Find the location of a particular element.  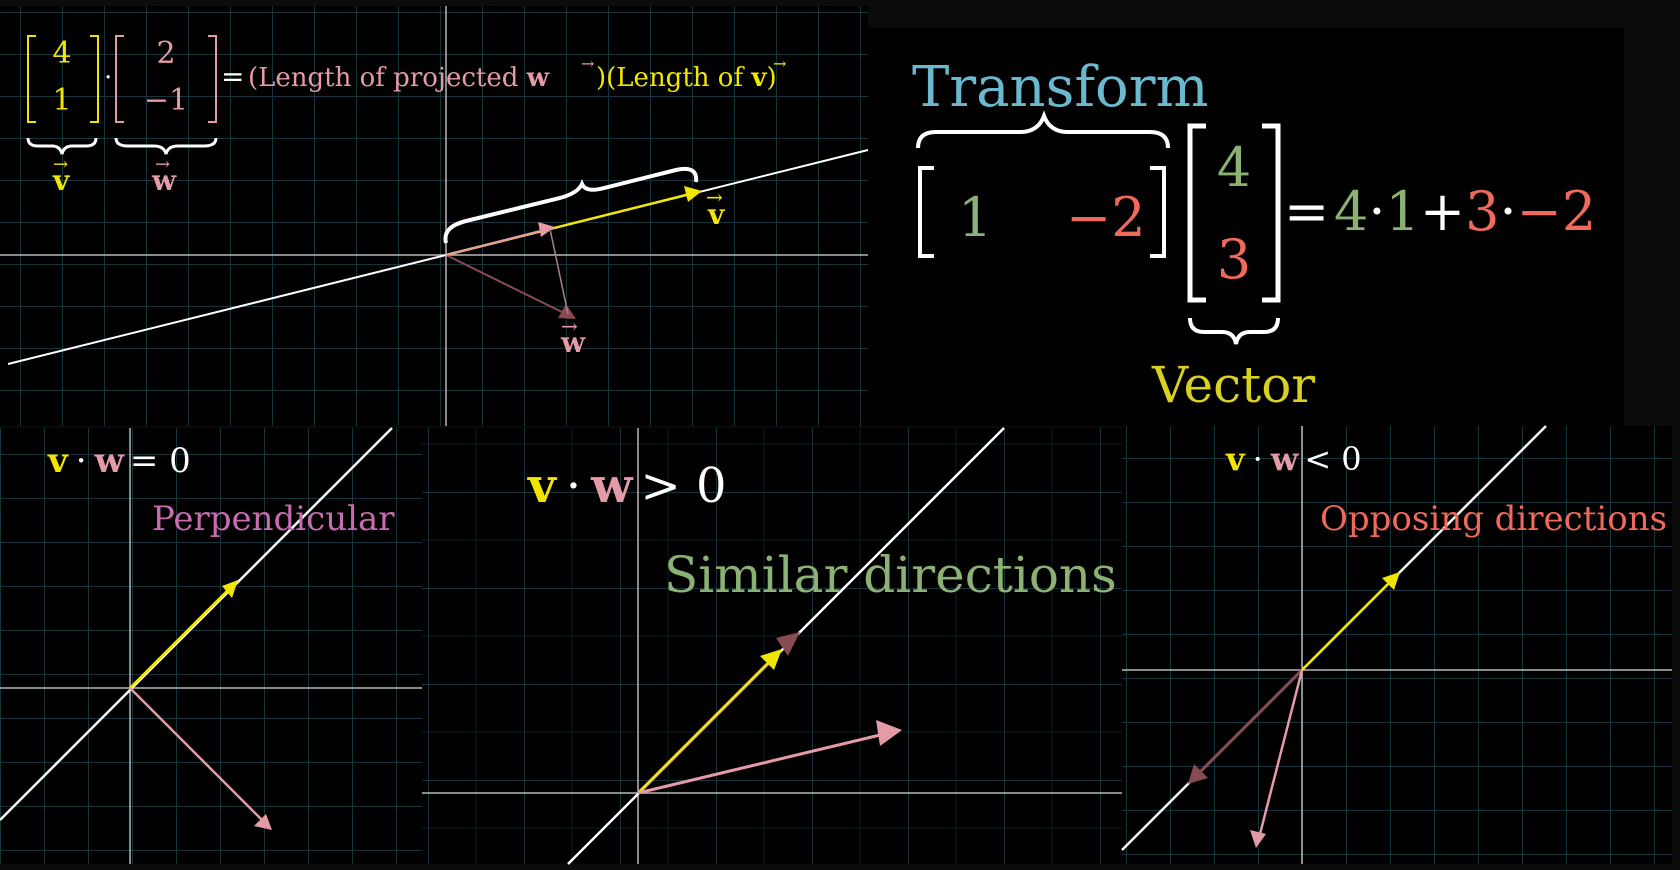

result-expression: 4·1+3·−2 is located at coordinates (1465, 211).